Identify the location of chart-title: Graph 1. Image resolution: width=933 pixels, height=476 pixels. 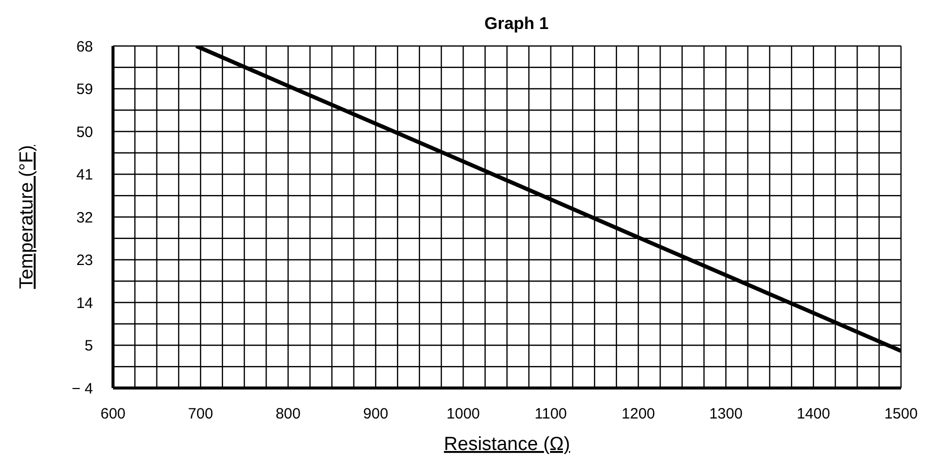
(516, 24).